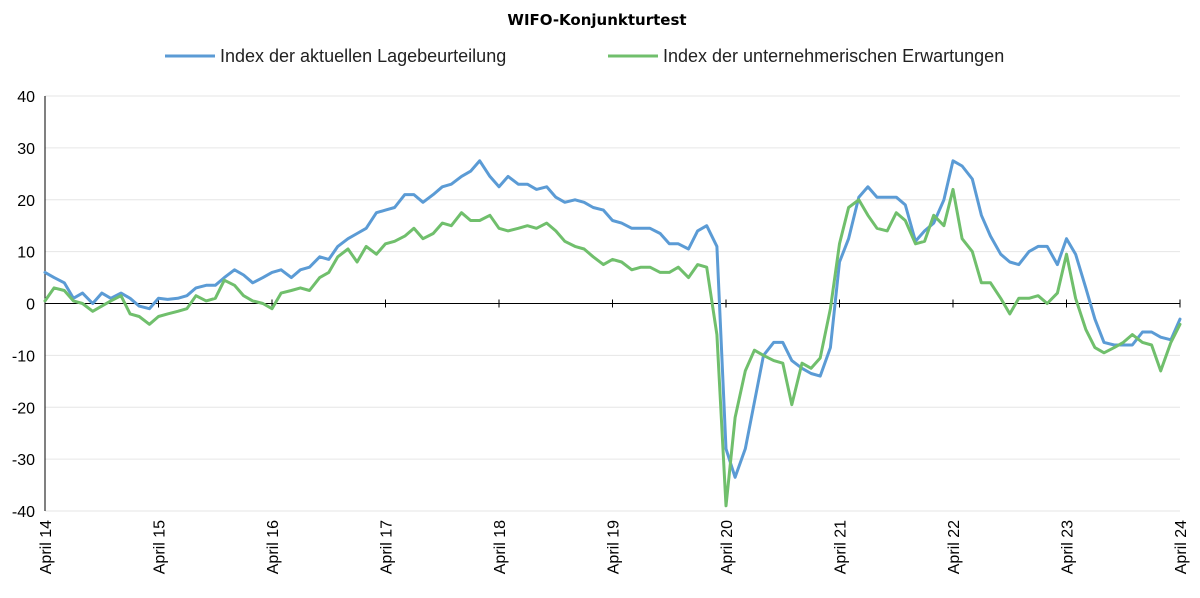  Describe the element at coordinates (387, 547) in the screenshot. I see `x-tick-label: April 17` at that location.